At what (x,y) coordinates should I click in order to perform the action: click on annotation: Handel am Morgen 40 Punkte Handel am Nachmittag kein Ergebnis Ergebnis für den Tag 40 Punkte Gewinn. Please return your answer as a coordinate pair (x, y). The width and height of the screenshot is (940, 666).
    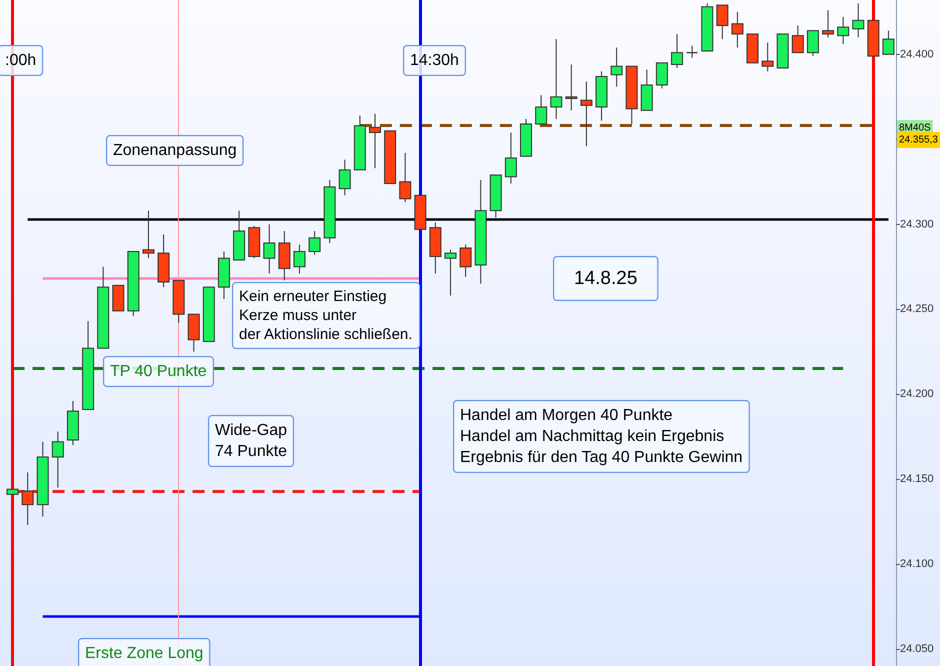
    Looking at the image, I should click on (601, 436).